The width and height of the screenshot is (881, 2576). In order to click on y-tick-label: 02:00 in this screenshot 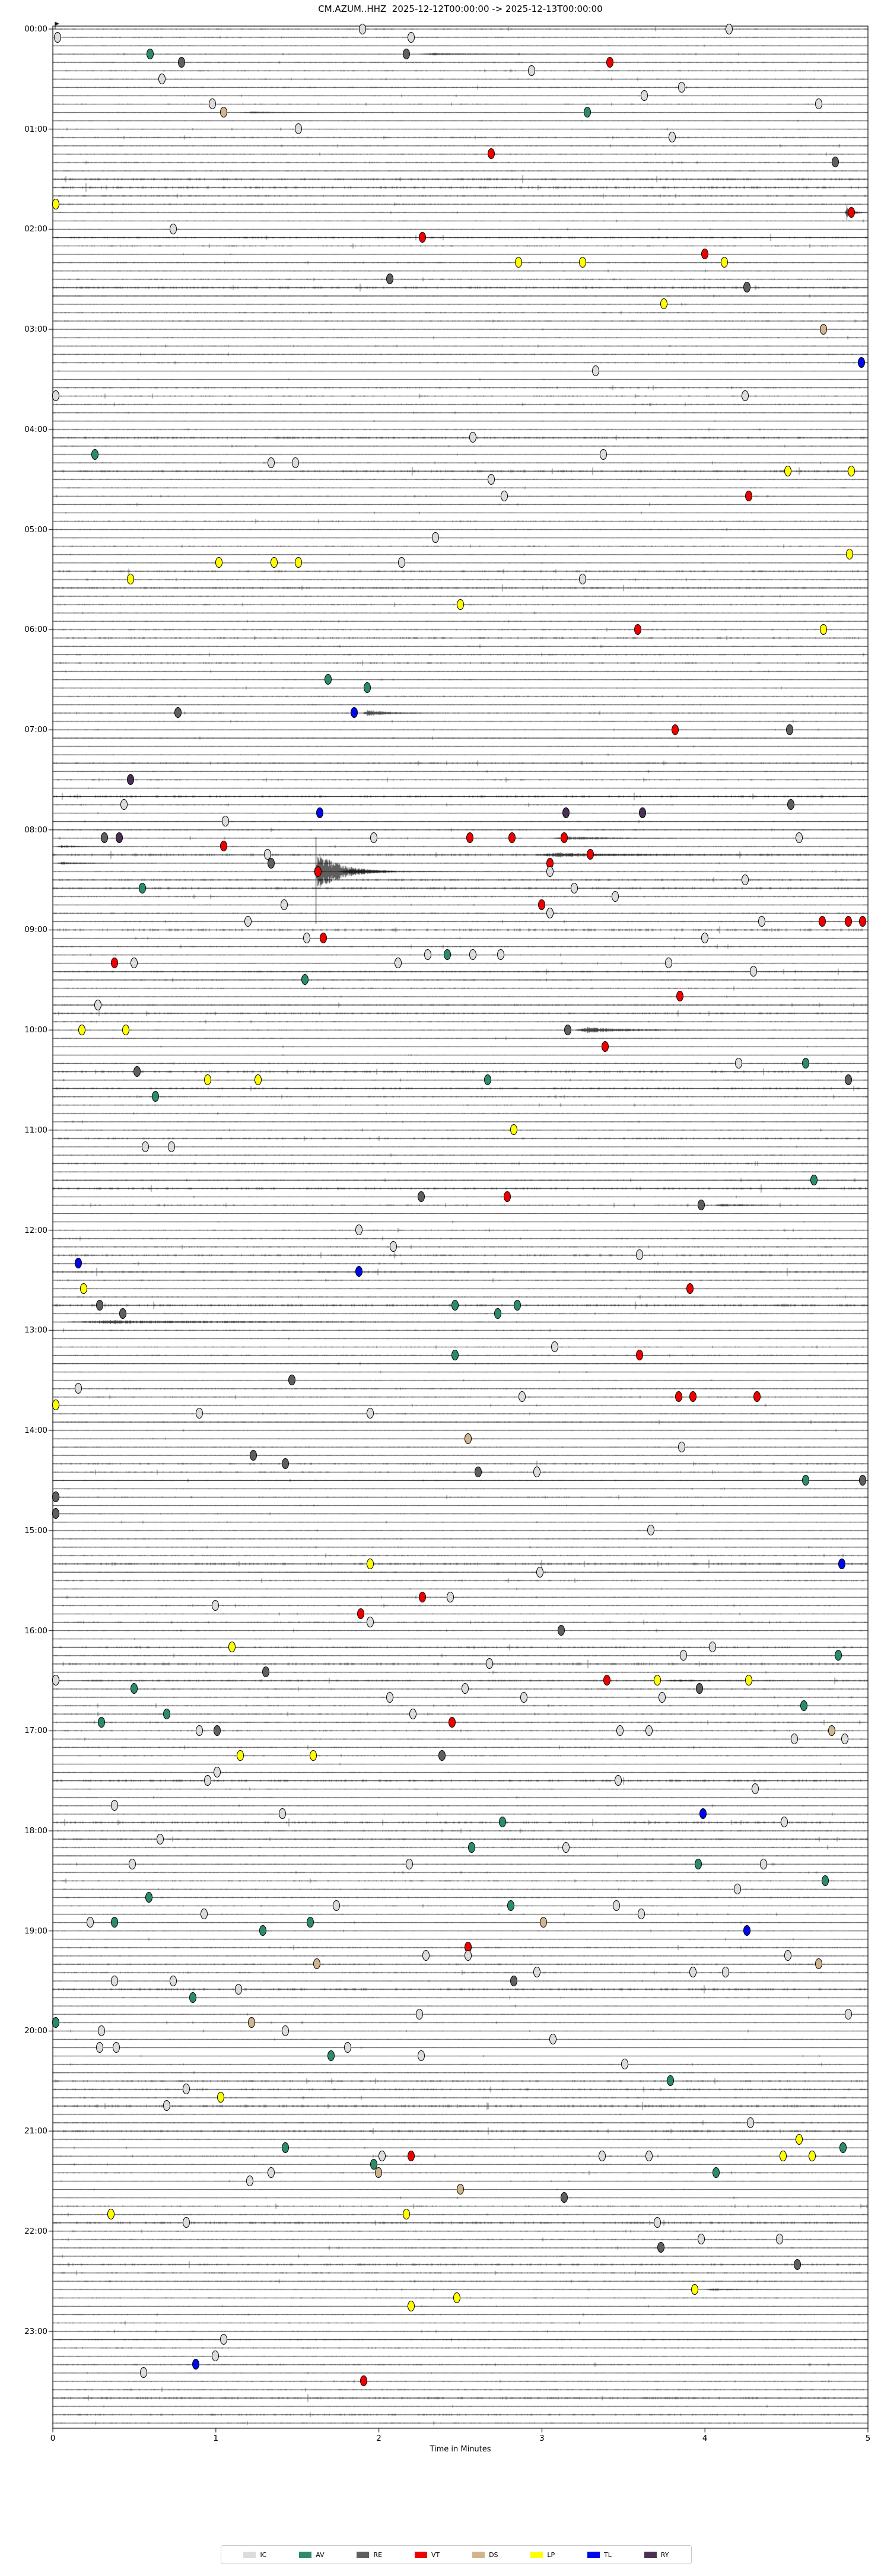, I will do `click(36, 229)`.